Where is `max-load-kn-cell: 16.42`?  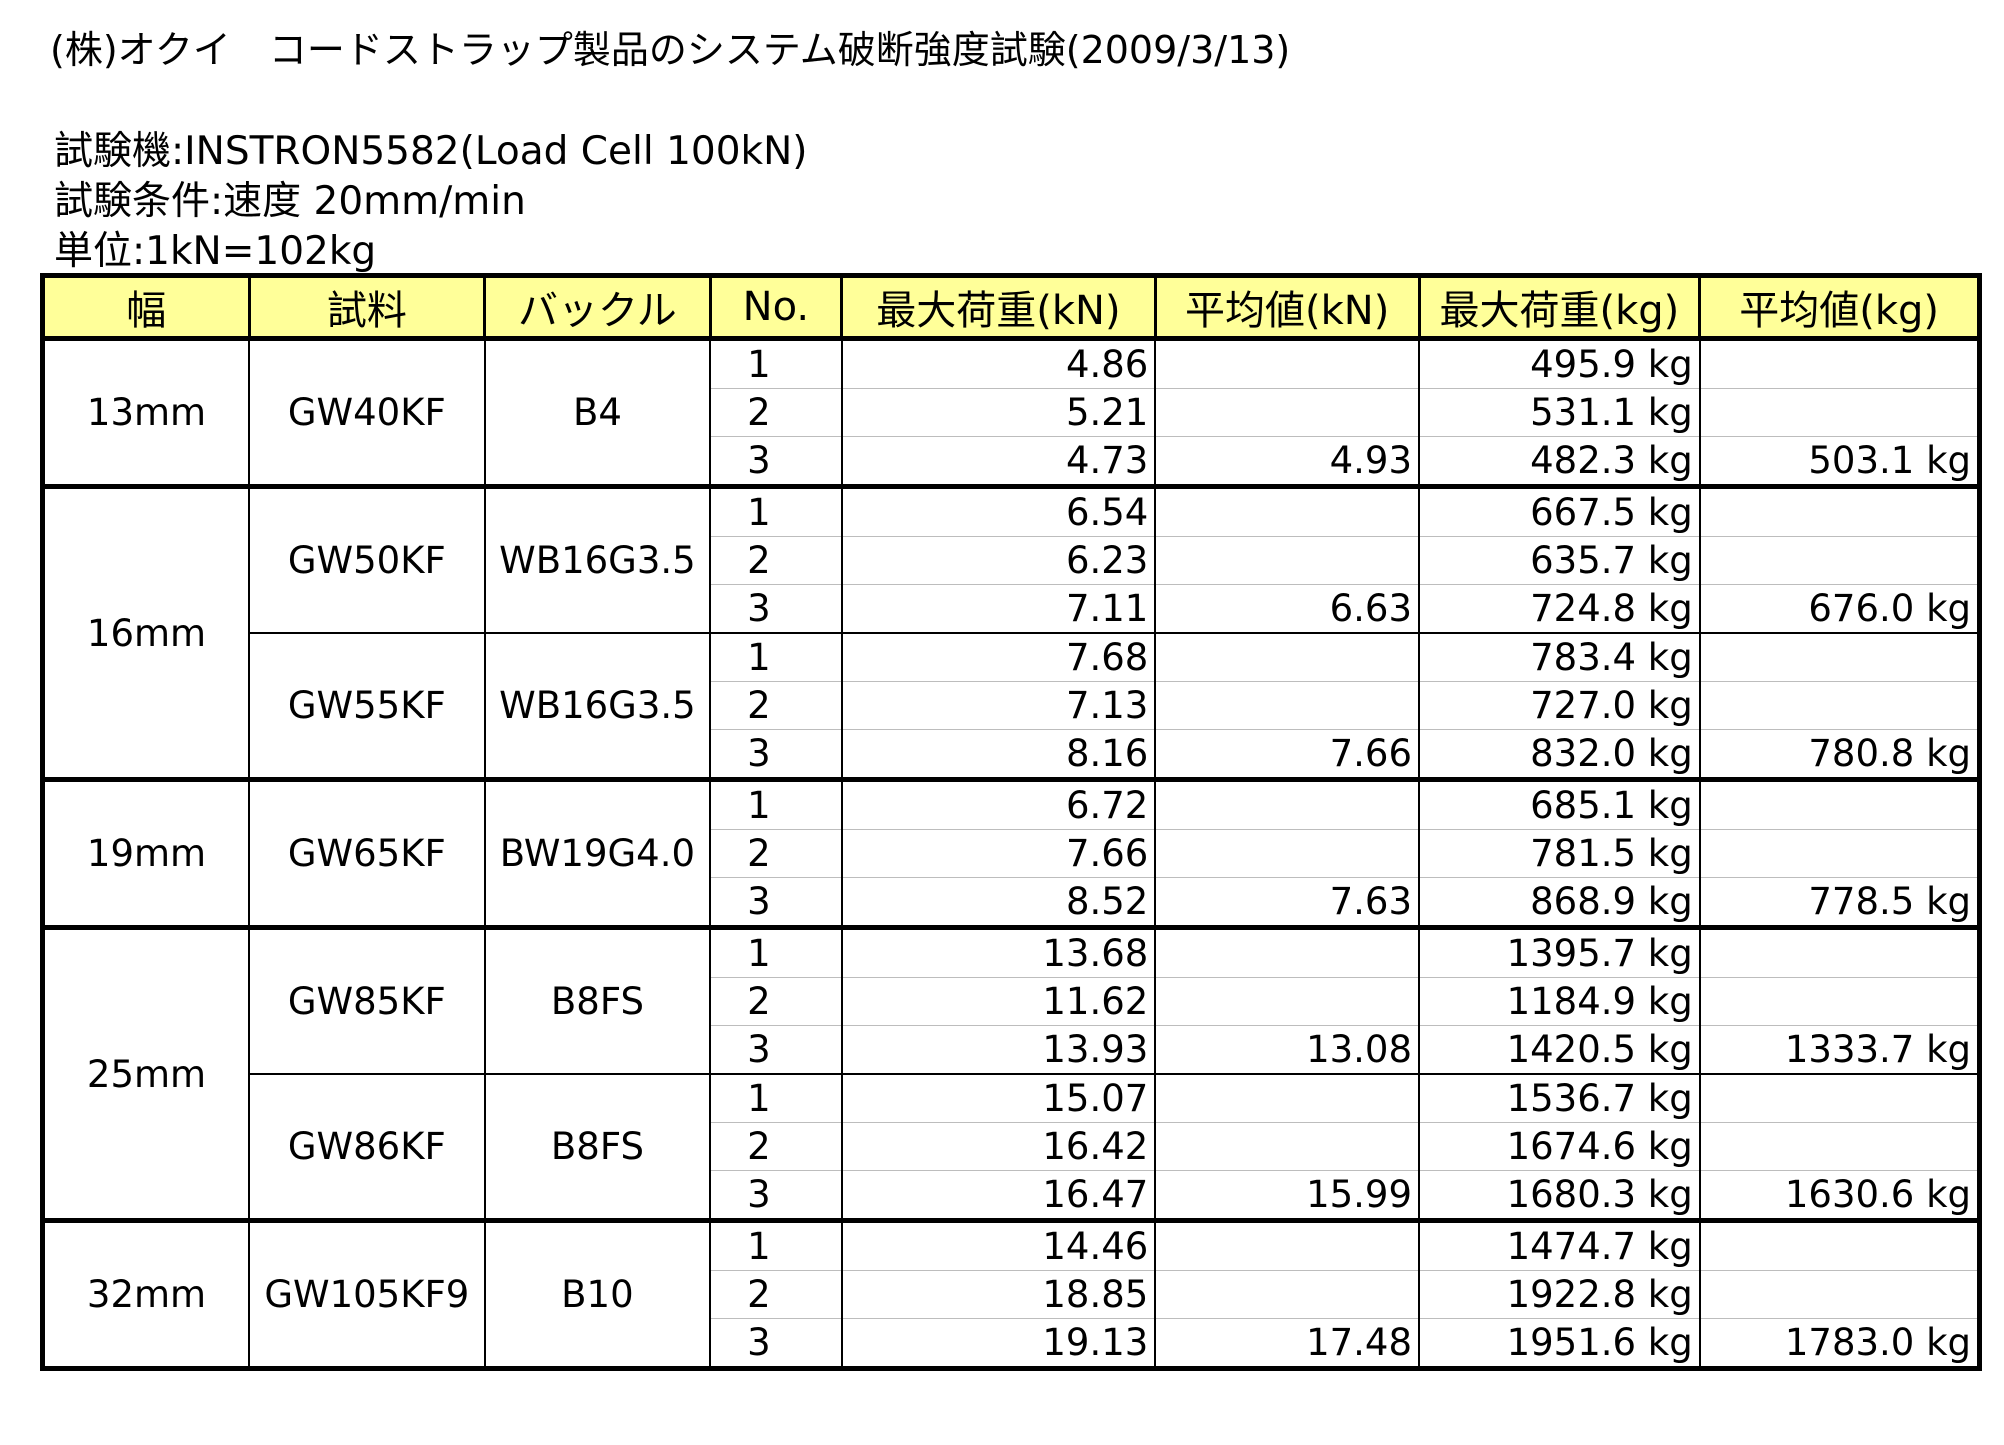 max-load-kn-cell: 16.42 is located at coordinates (998, 1146).